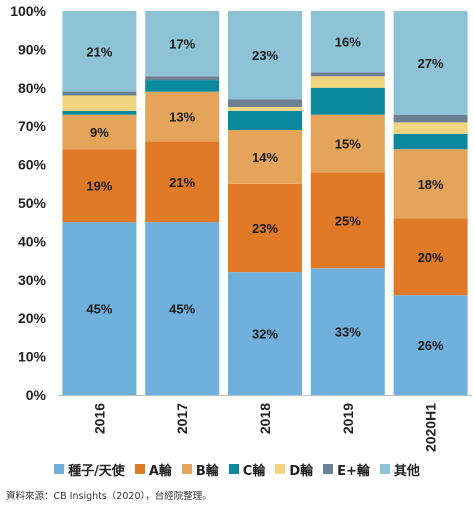 The image size is (474, 509). I want to click on data-label: 20%, so click(431, 257).